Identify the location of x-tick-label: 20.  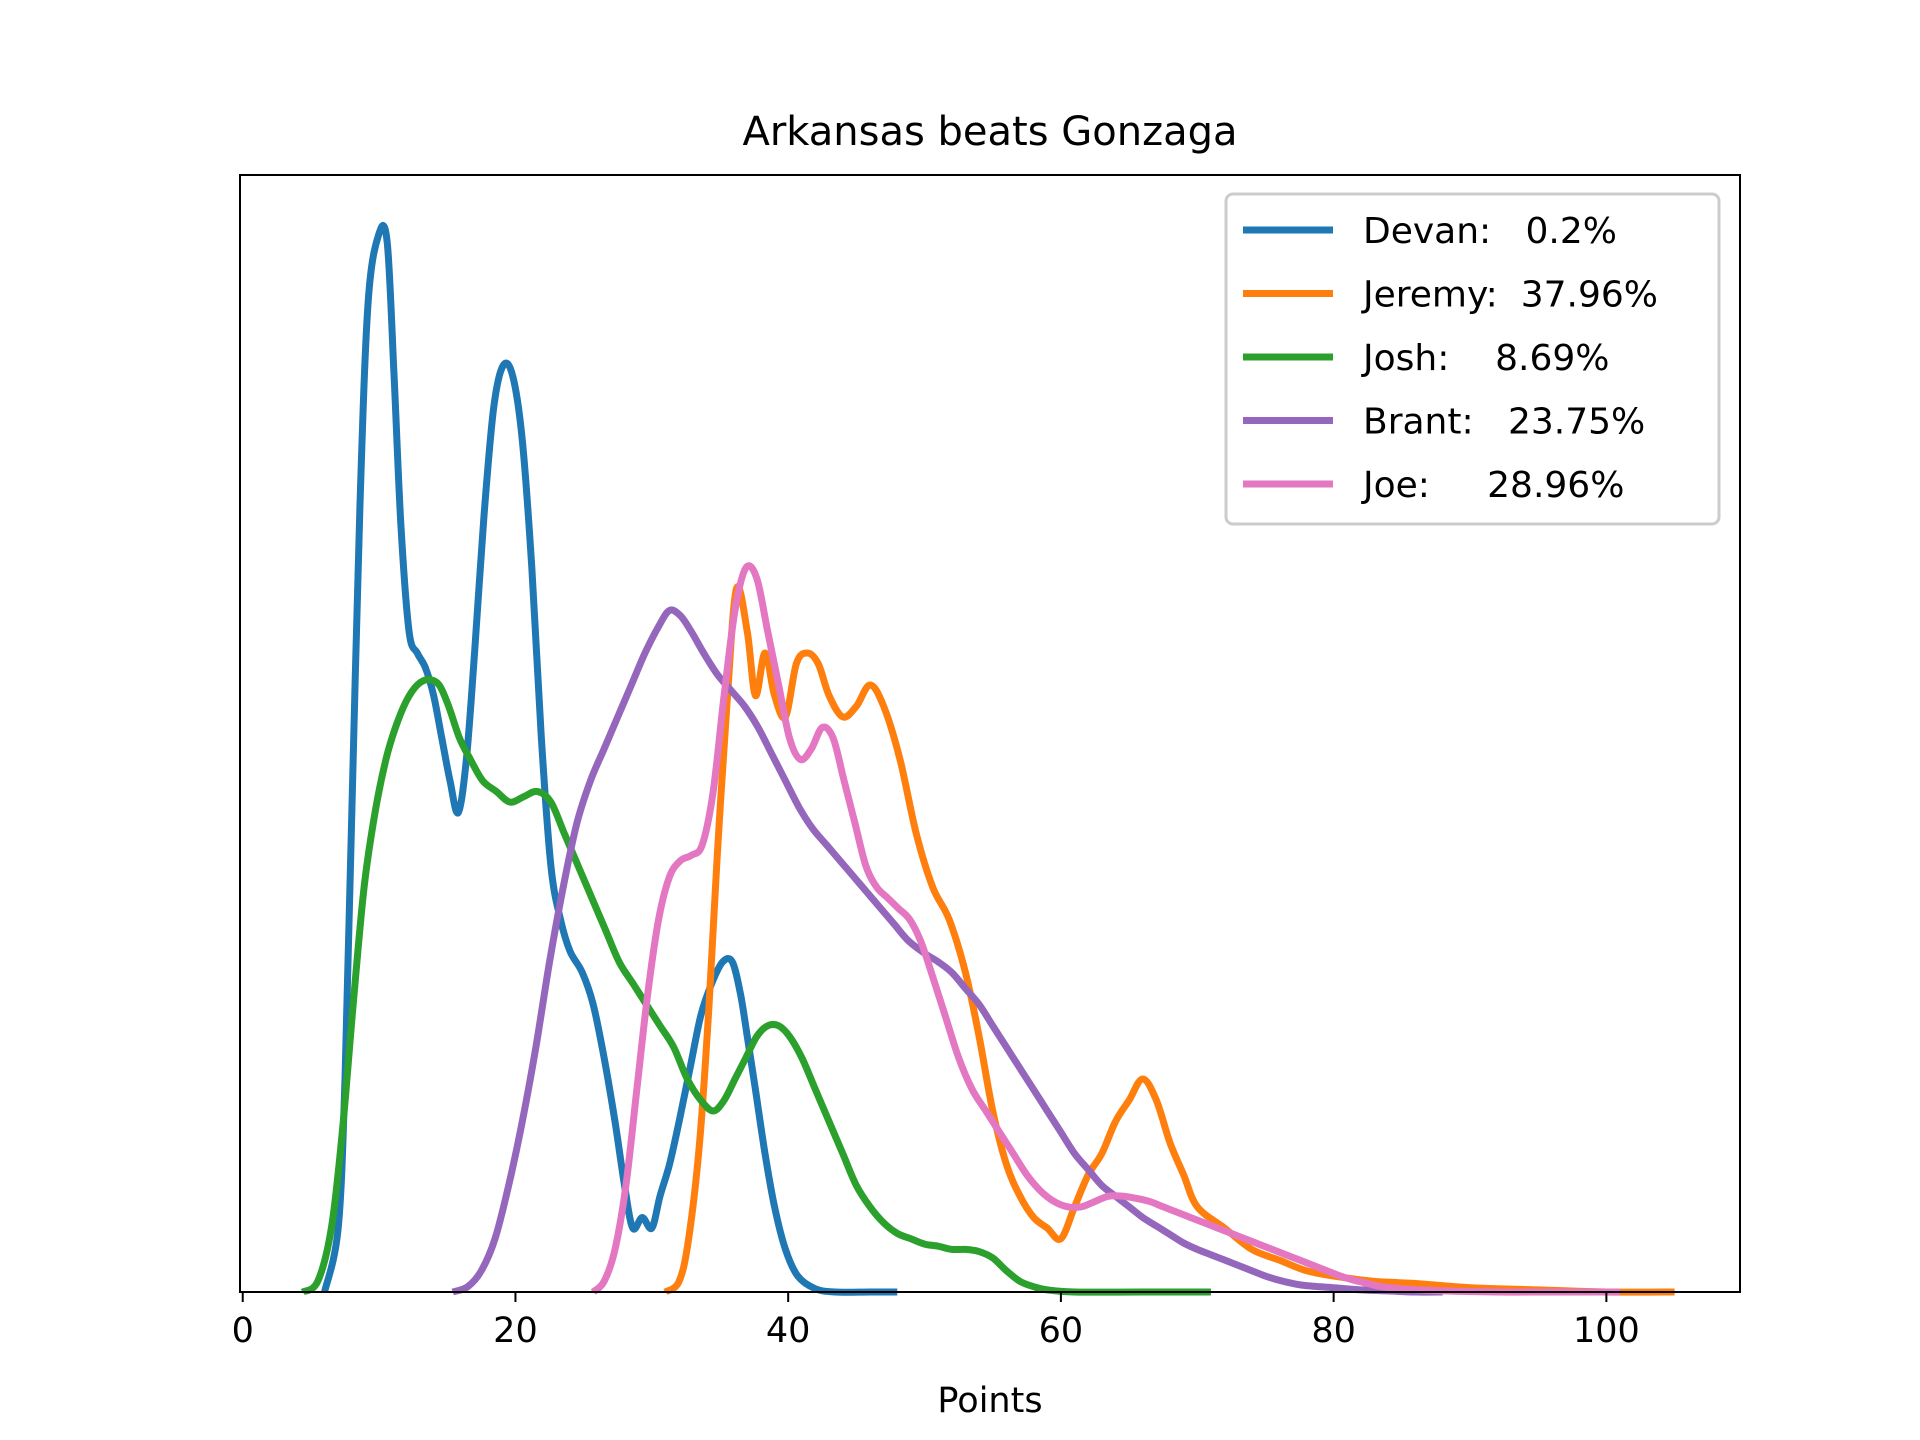
(515, 1331).